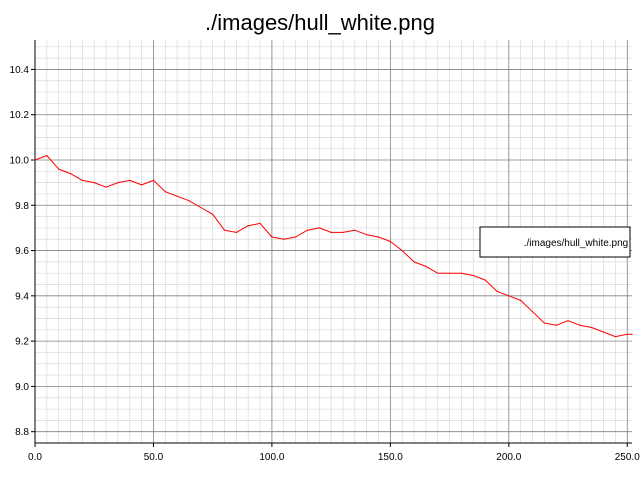  I want to click on y-axis-ticks: 8.8 9.0 9.2 9.4 9.6 9.8 10.0 10.2 10.4, so click(22, 251).